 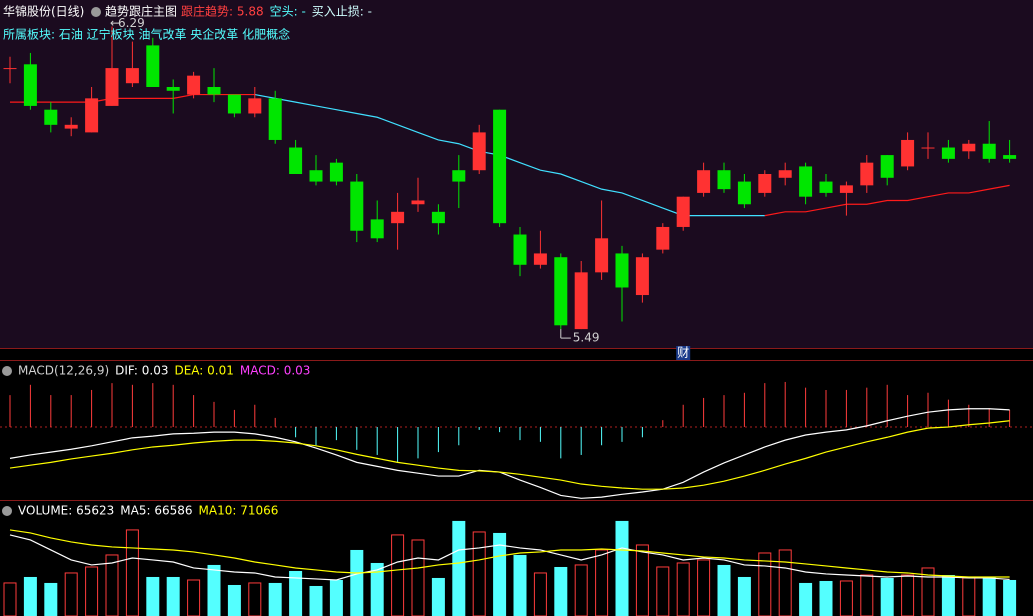 I want to click on high-label: 6.29, so click(x=131, y=23).